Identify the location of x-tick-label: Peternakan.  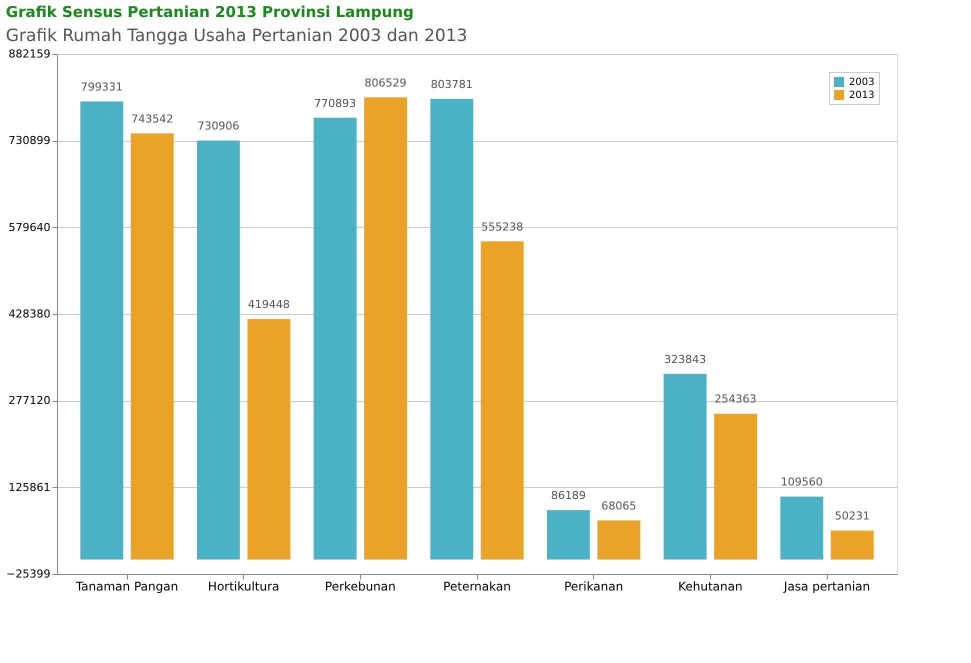
(477, 587).